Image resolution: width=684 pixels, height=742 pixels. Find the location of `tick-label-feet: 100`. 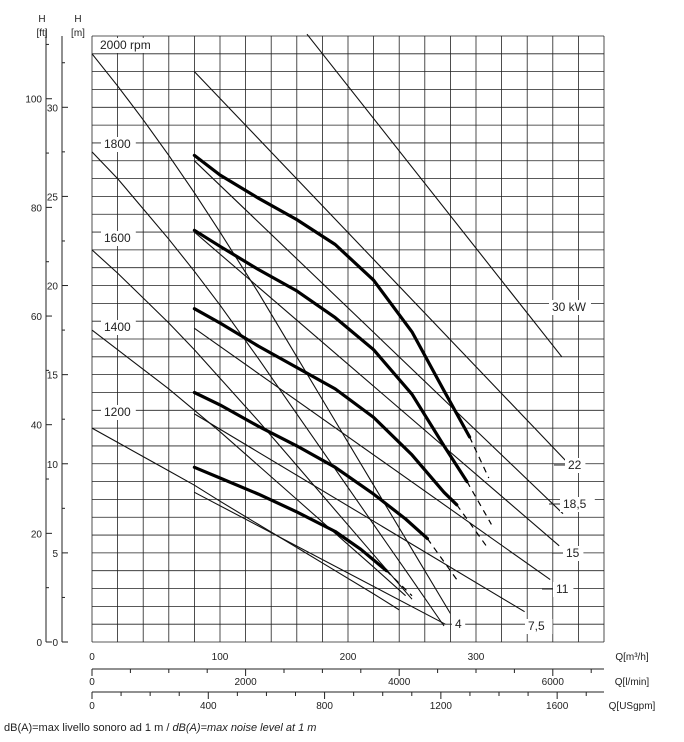

tick-label-feet: 100 is located at coordinates (33, 100).